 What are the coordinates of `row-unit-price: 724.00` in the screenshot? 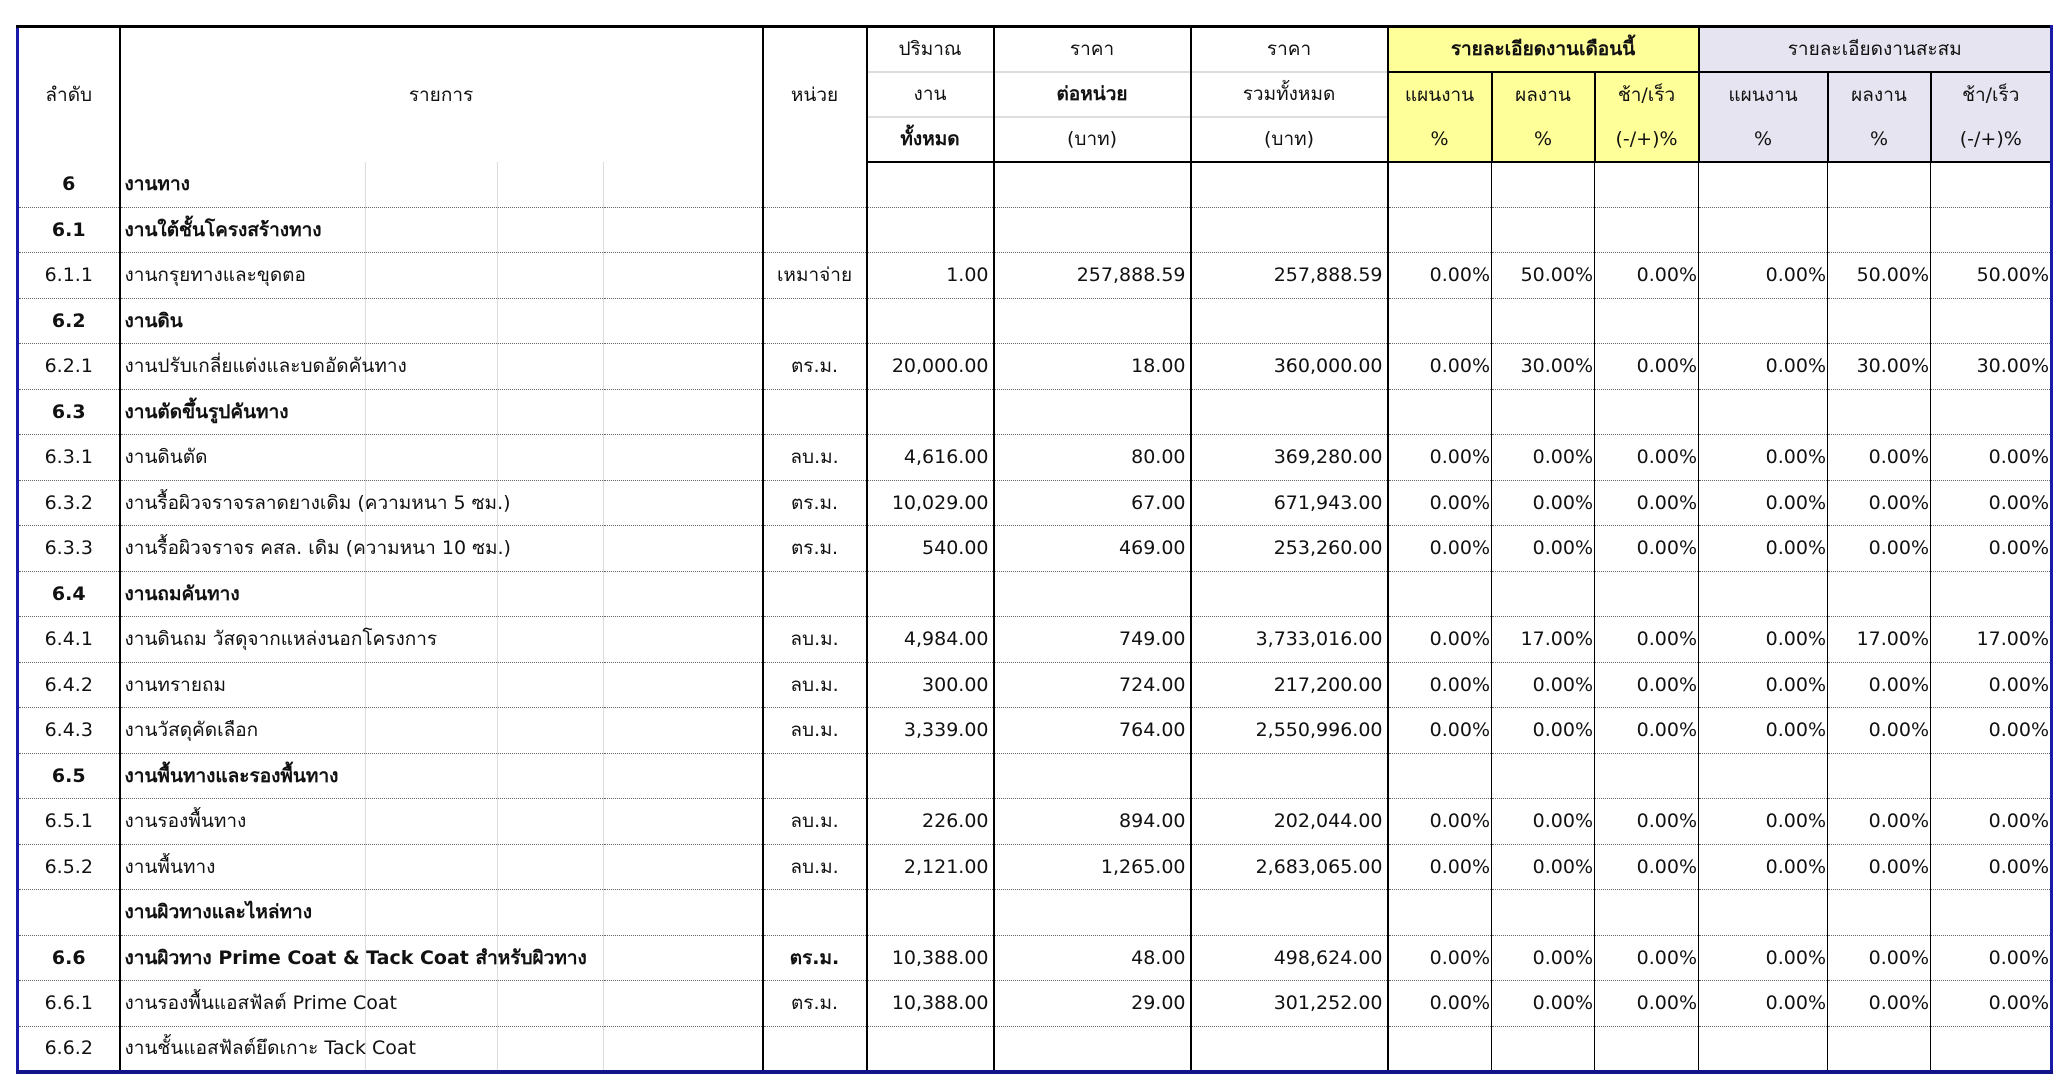 It's located at (1092, 685).